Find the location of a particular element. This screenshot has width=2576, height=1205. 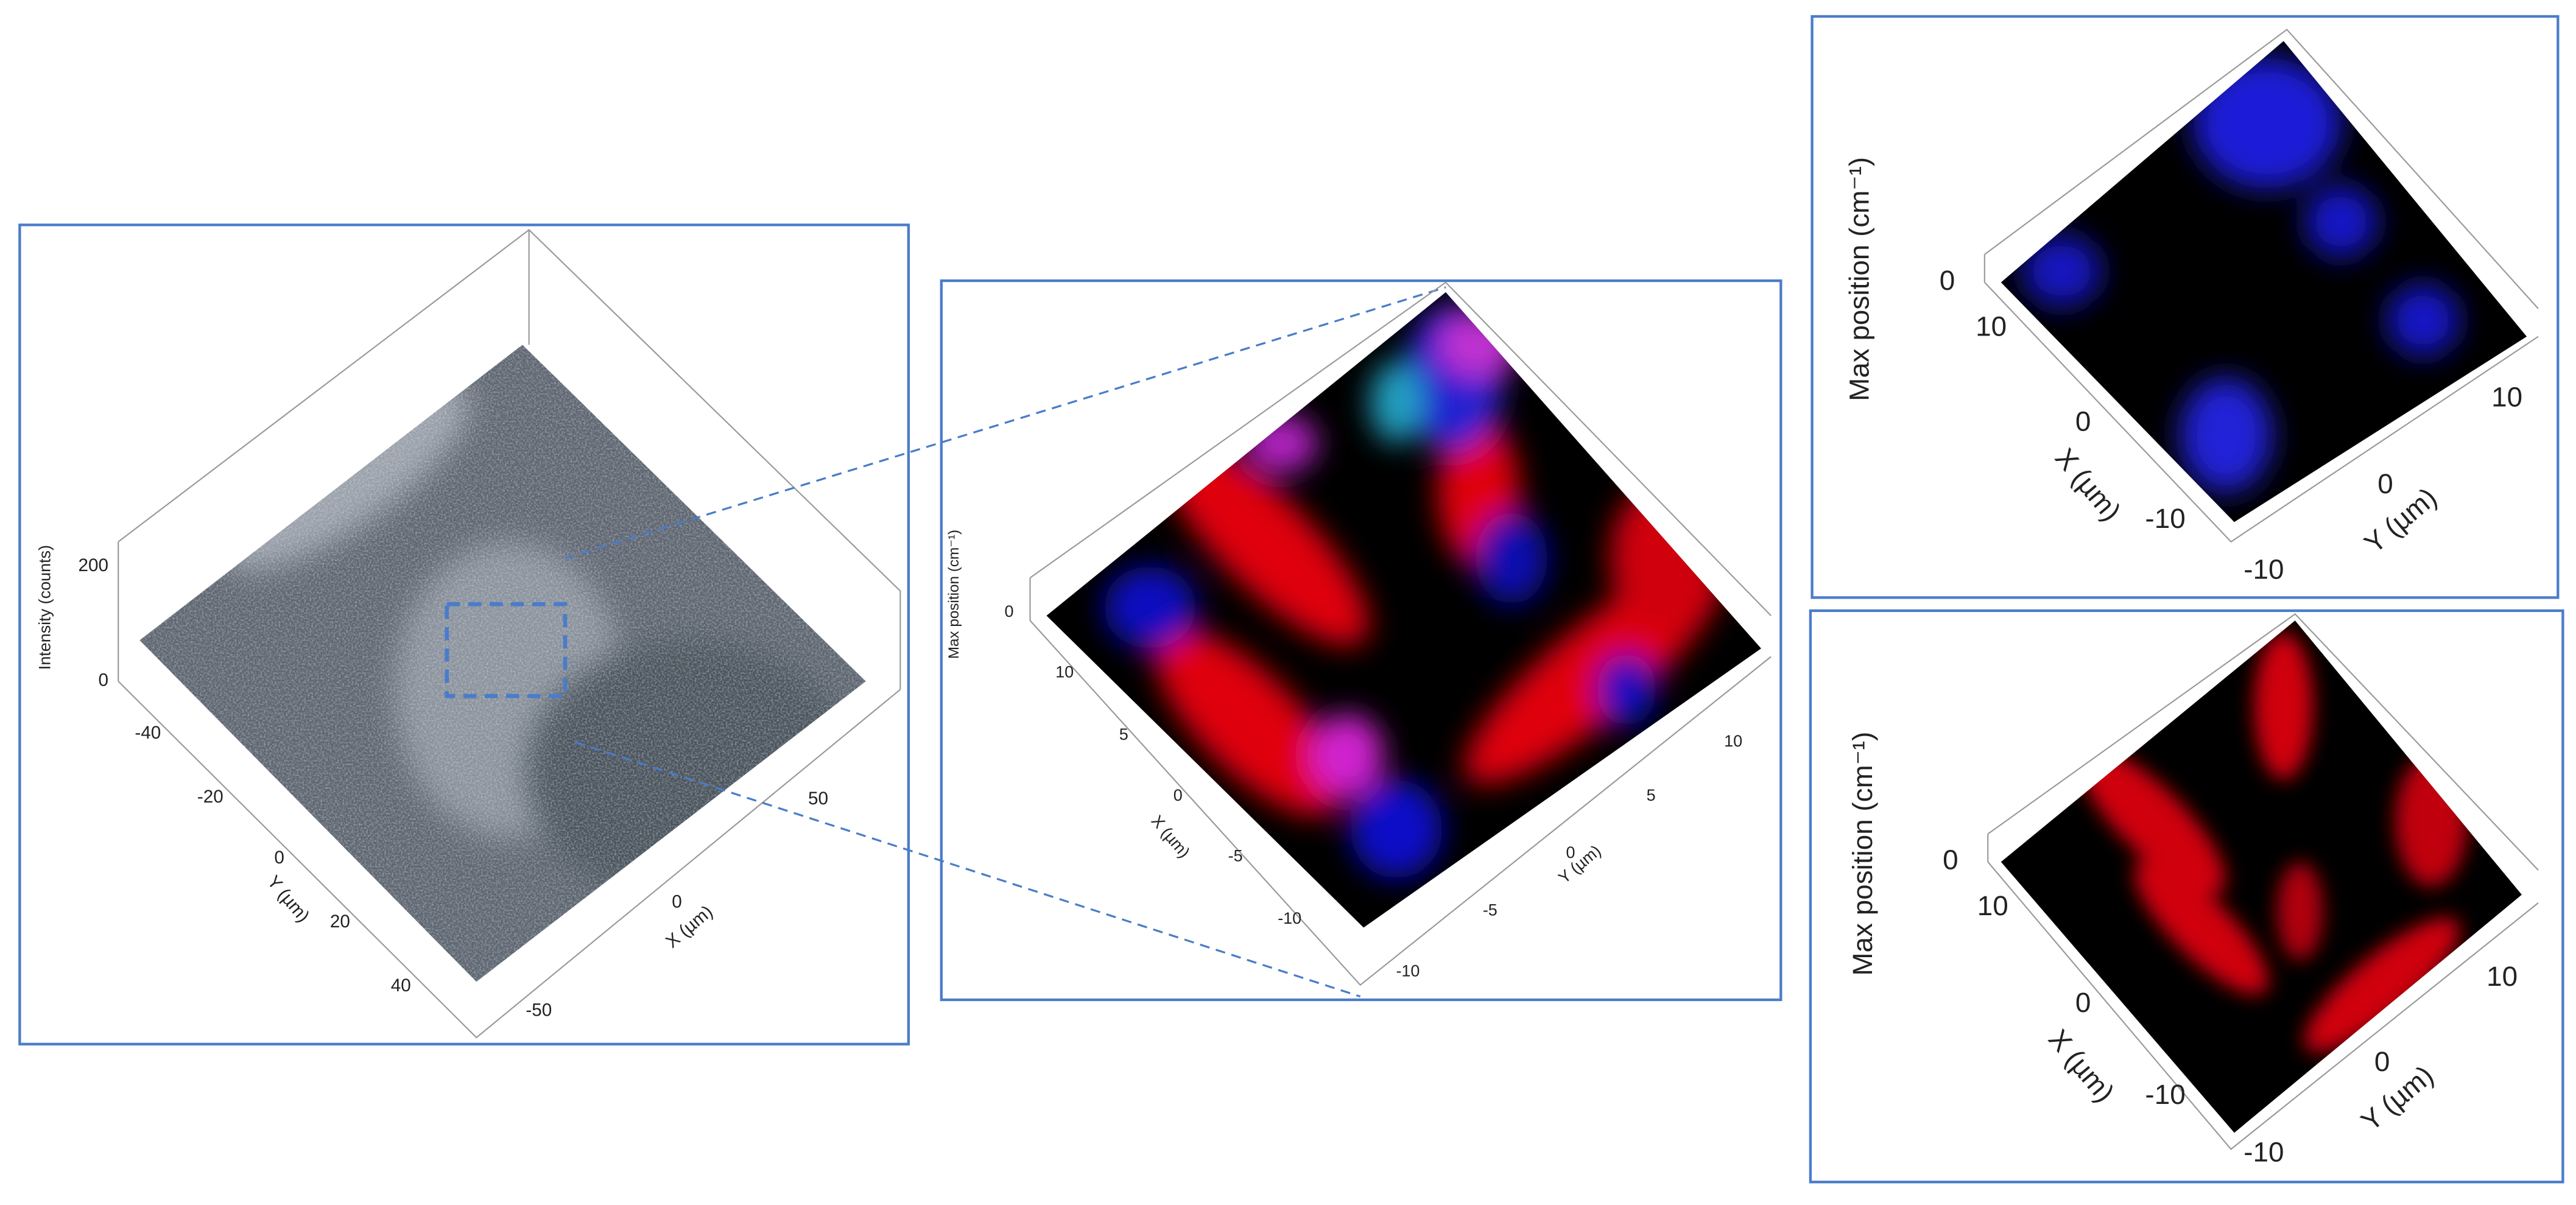

y-tick-label: -5 is located at coordinates (1490, 910).